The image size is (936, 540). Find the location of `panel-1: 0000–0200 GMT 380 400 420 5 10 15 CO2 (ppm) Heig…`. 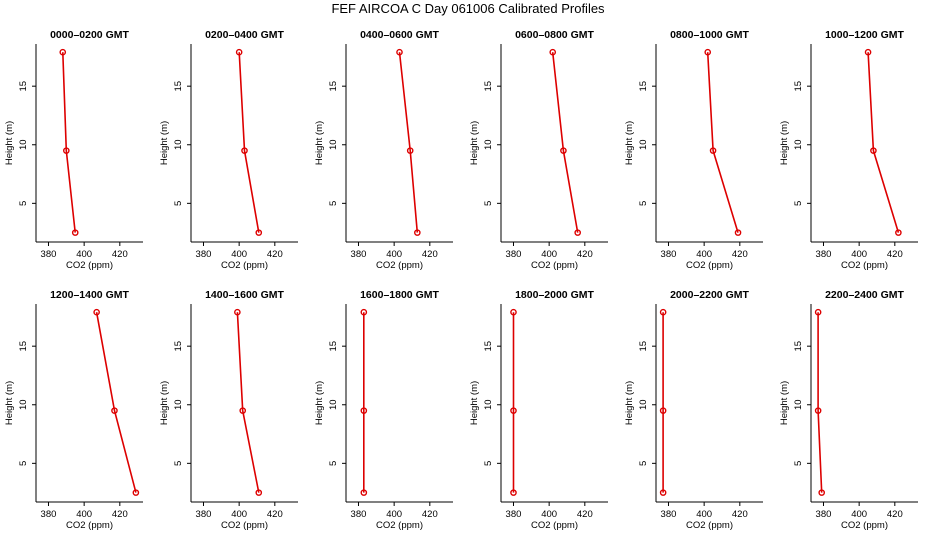

panel-1: 0000–0200 GMT 380 400 420 5 10 15 CO2 (ppm) Heig… is located at coordinates (73, 150).